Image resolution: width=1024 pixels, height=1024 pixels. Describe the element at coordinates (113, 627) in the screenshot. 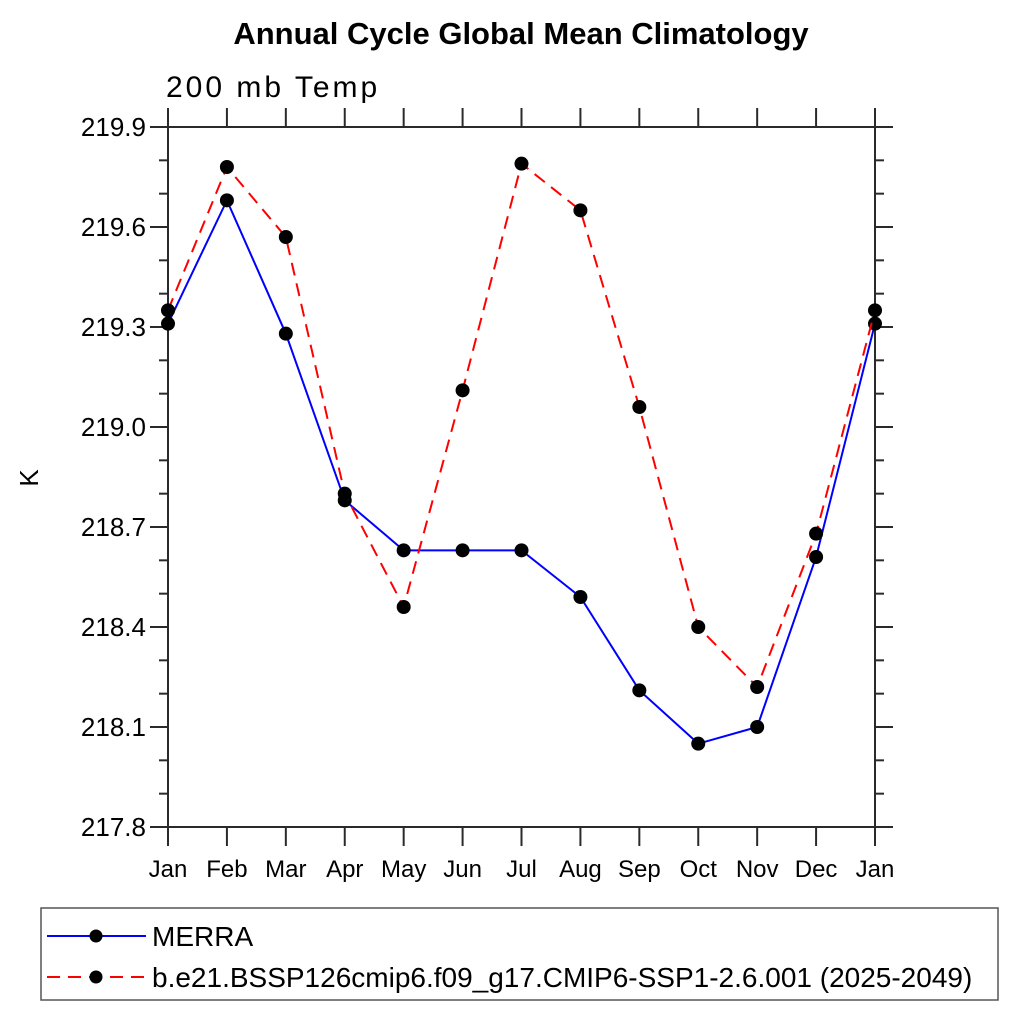

I see `y-tick-label: 218.4` at that location.